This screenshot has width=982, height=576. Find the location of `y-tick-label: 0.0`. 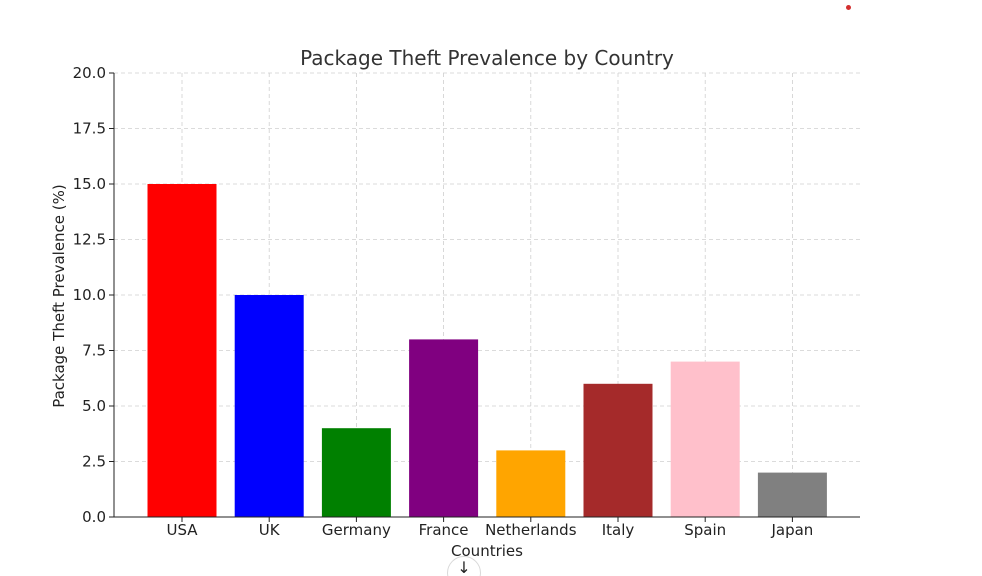

y-tick-label: 0.0 is located at coordinates (94, 517).